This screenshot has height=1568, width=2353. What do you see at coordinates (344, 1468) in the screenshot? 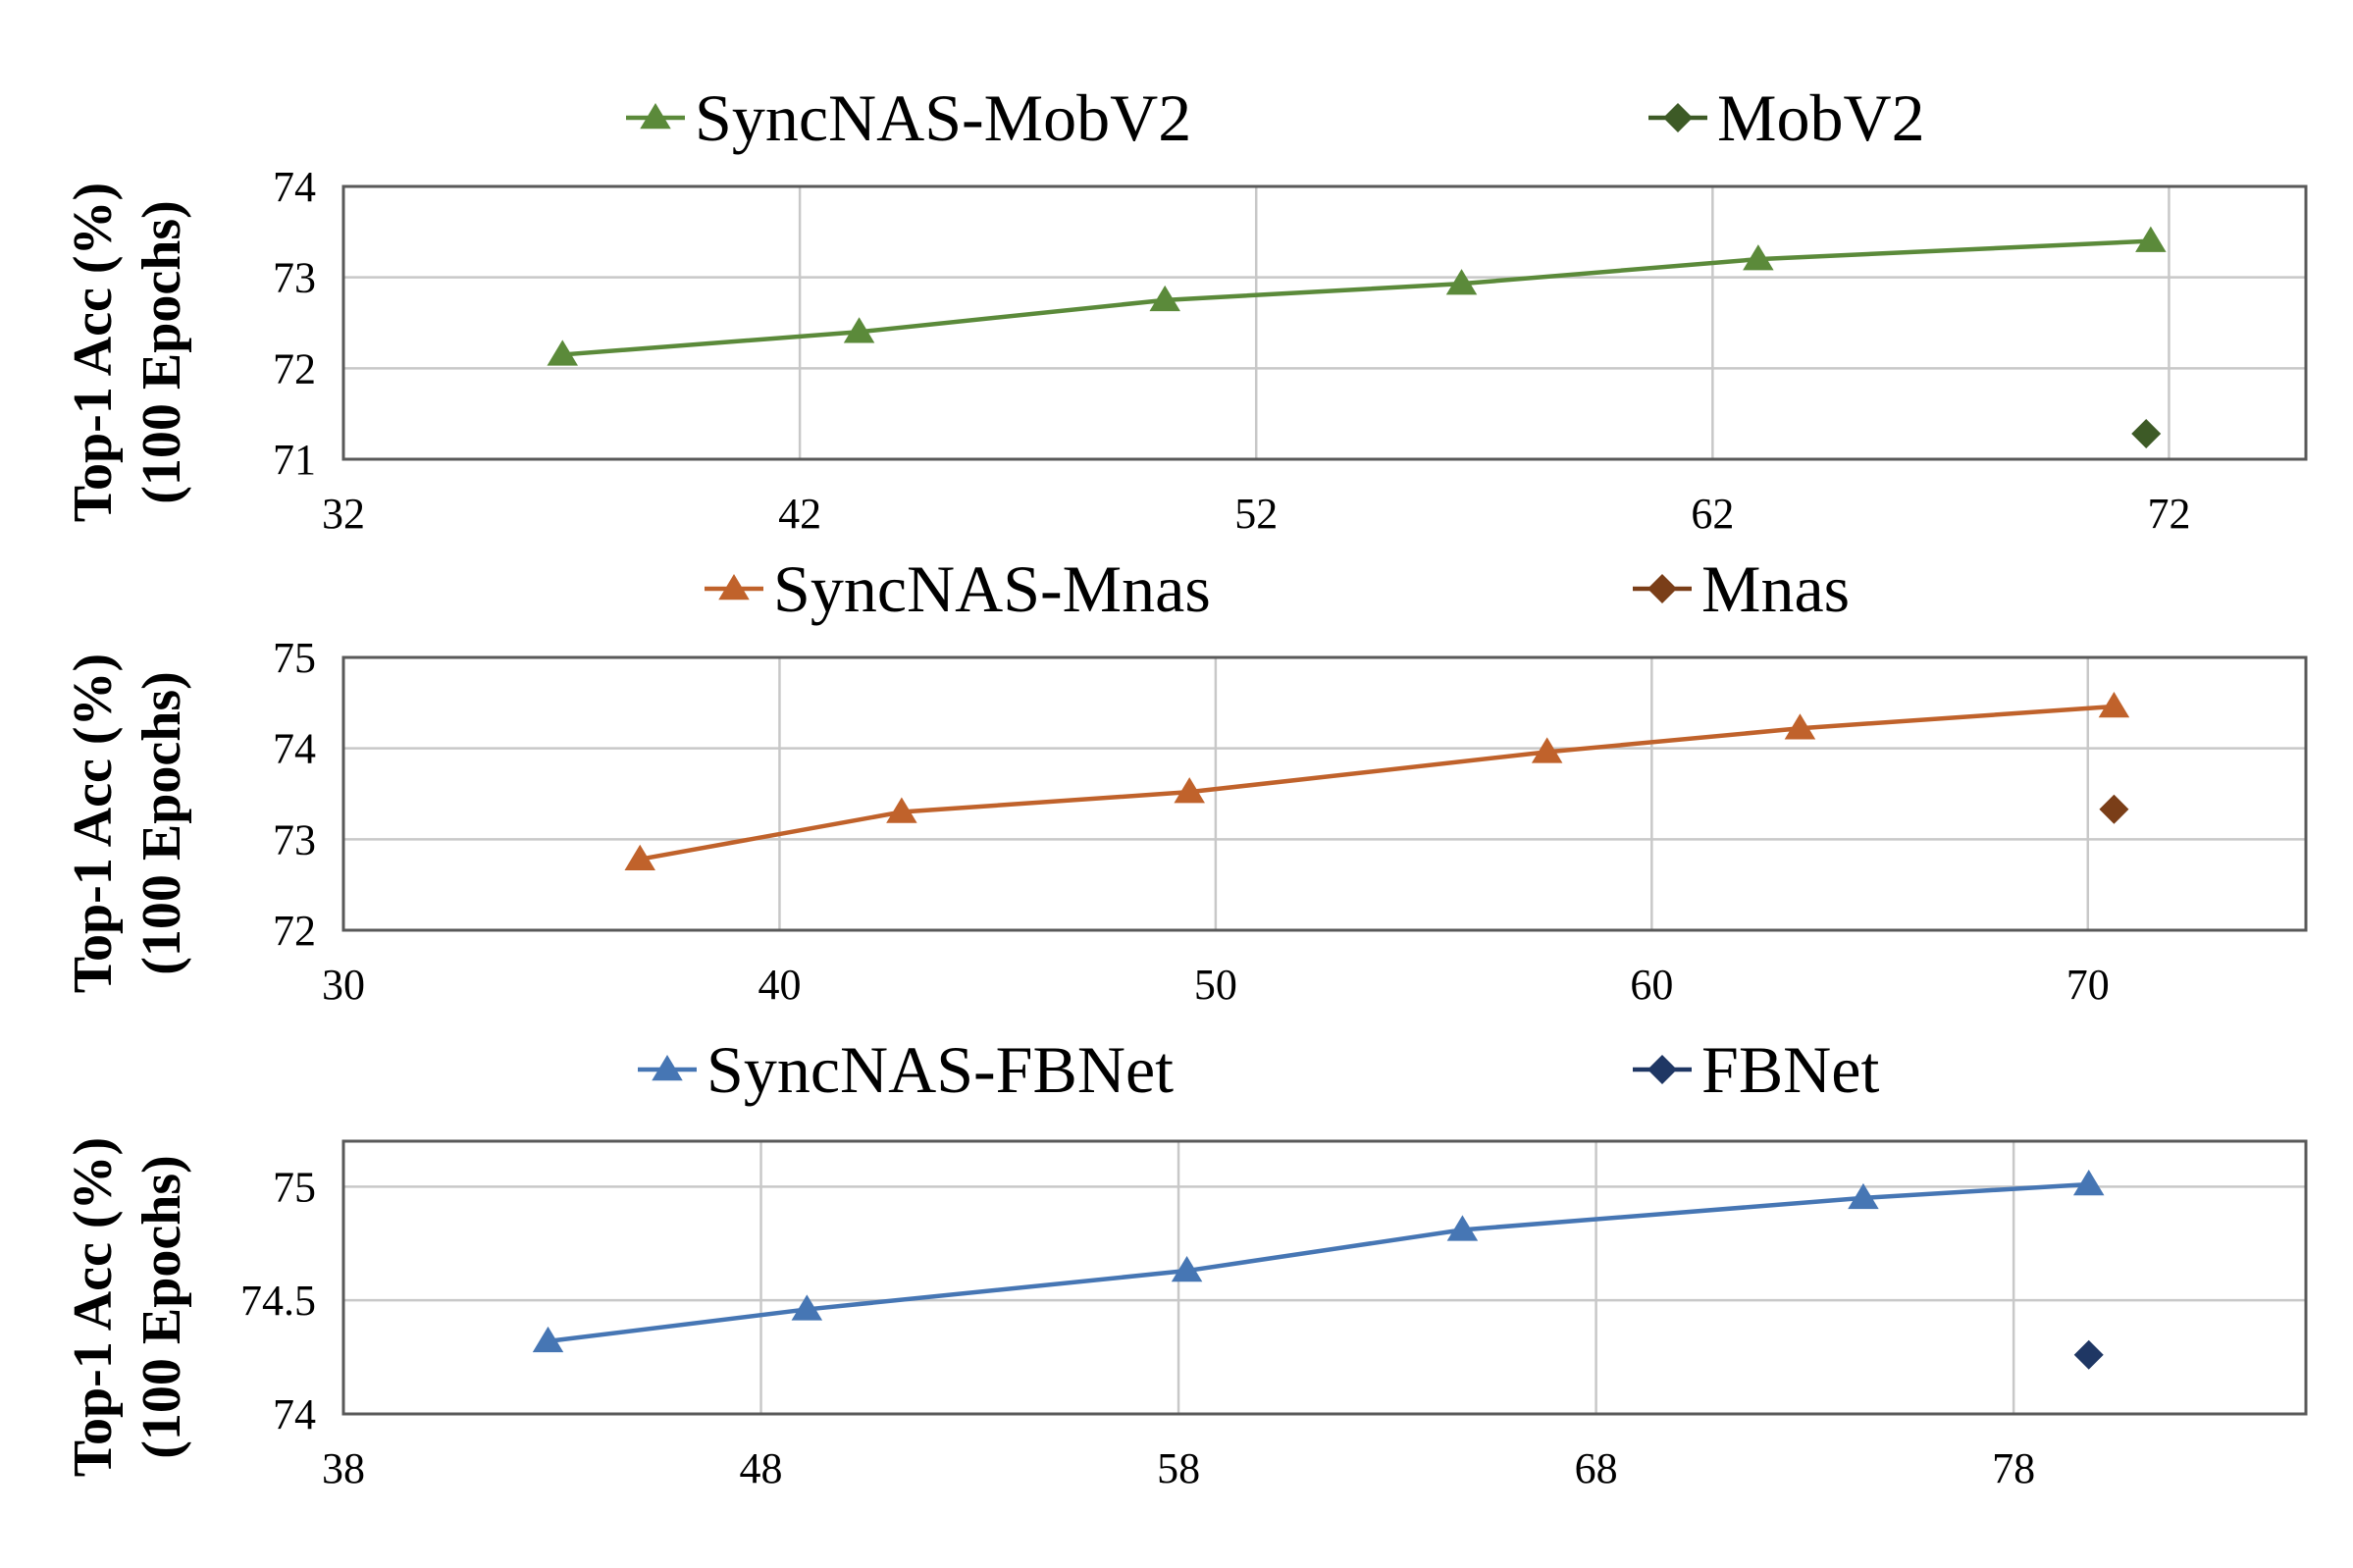
I see `x-tick-label: 38` at bounding box center [344, 1468].